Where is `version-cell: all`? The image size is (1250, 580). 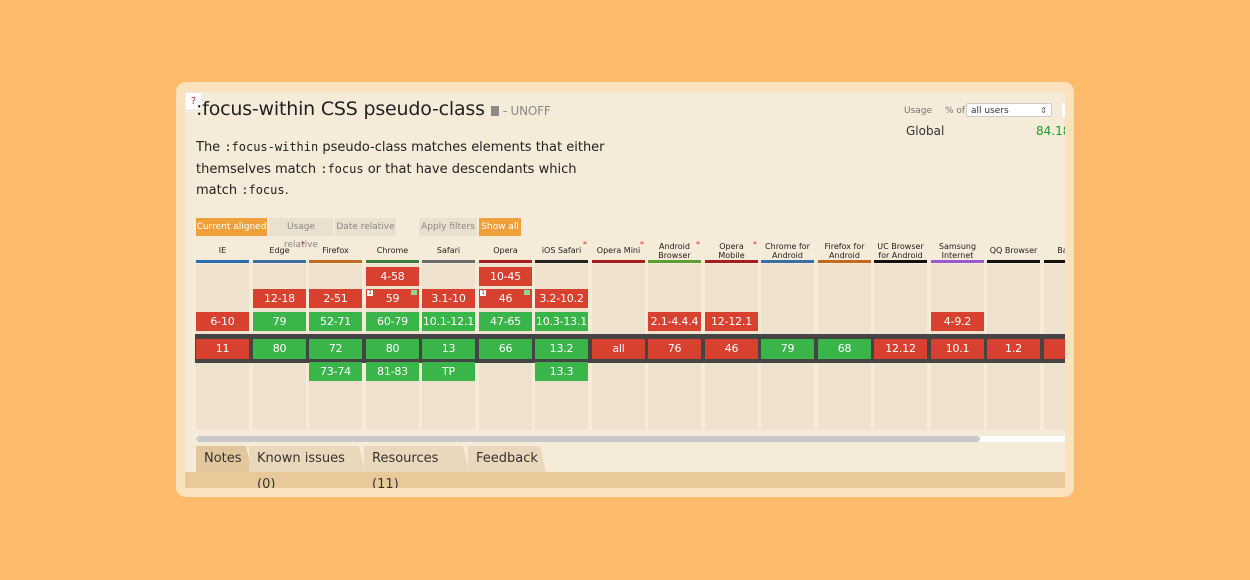
version-cell: all is located at coordinates (618, 349).